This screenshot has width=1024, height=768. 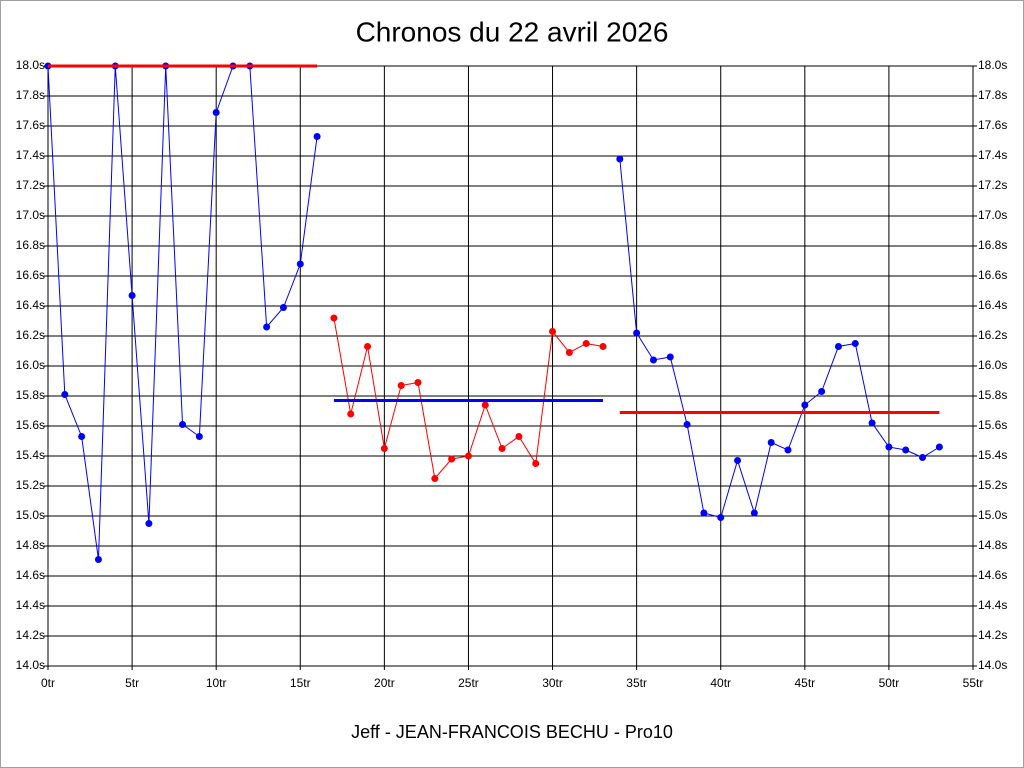 What do you see at coordinates (992, 575) in the screenshot?
I see `y2-tick-label: 14.6s` at bounding box center [992, 575].